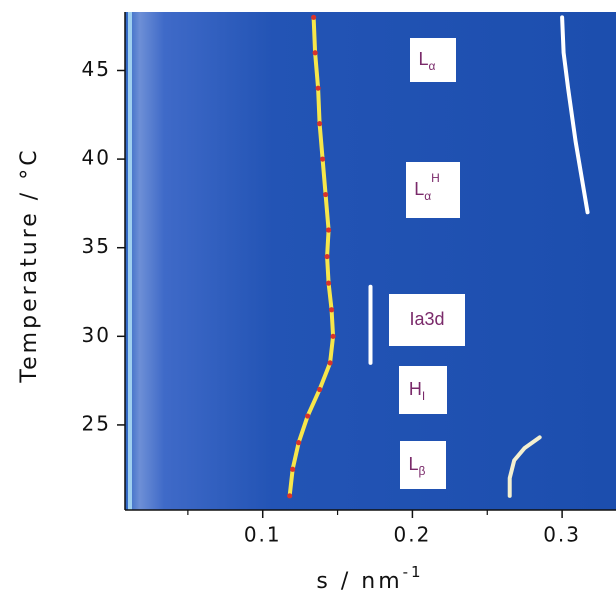  Describe the element at coordinates (435, 178) in the screenshot. I see `phase-label-sup: H` at that location.